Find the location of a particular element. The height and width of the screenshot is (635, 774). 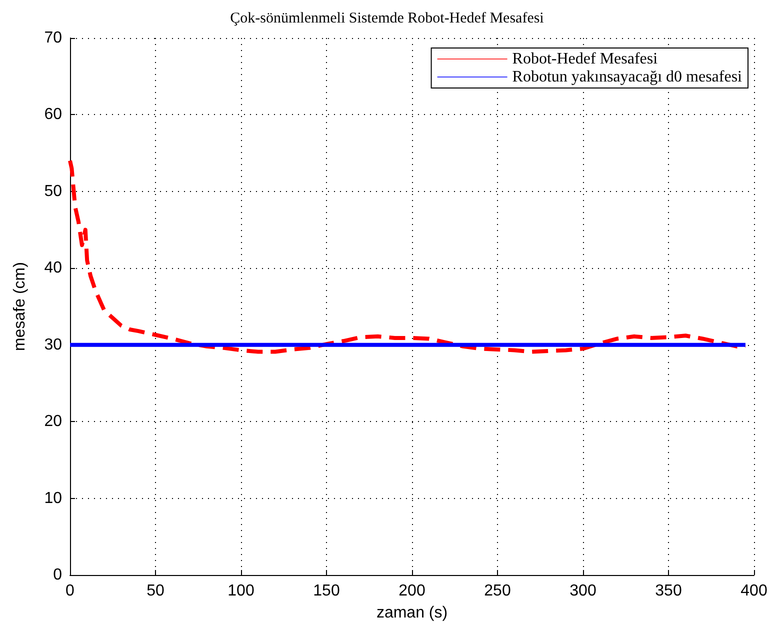

legend-label: Robot-Hedef Mesafesi is located at coordinates (585, 59).